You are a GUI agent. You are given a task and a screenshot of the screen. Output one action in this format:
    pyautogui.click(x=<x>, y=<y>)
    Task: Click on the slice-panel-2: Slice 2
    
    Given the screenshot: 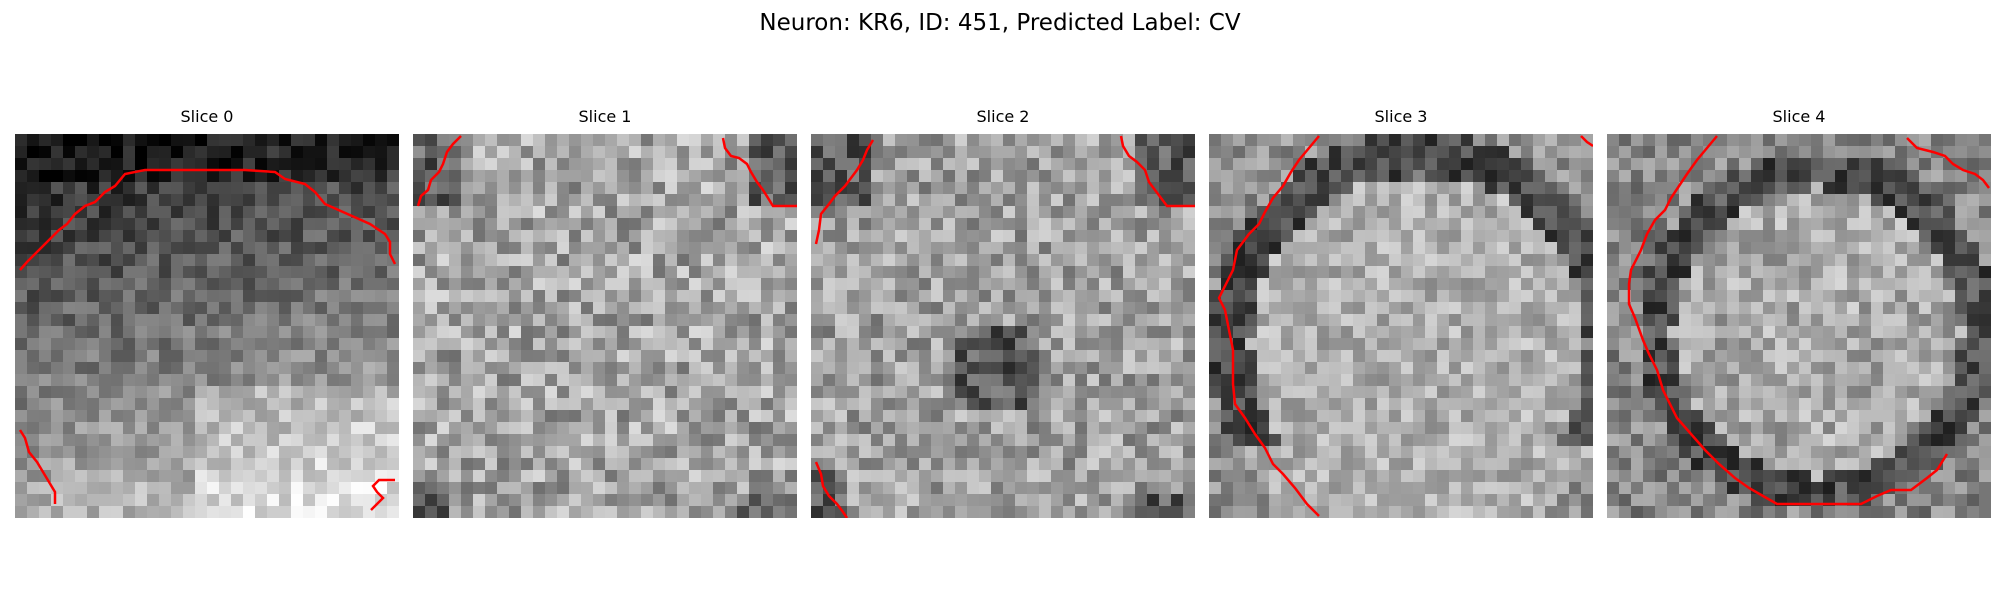 What is the action you would take?
    pyautogui.click(x=1003, y=312)
    